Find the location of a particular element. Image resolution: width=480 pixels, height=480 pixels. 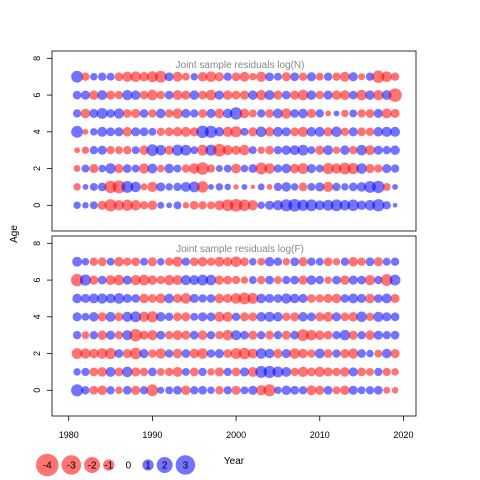

y-tick-label: 4 is located at coordinates (37, 316).